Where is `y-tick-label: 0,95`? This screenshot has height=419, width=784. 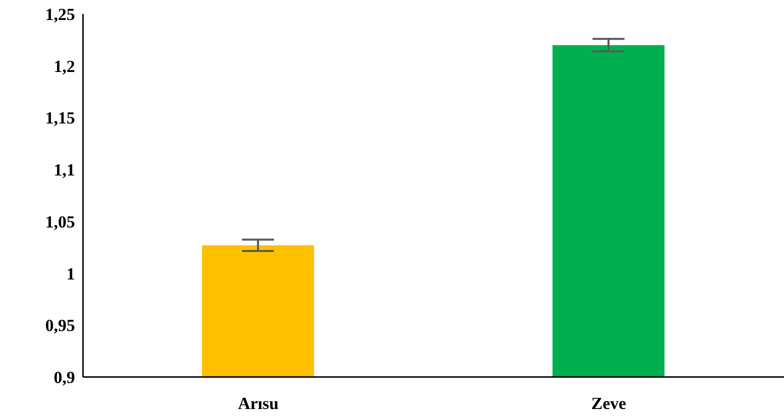 y-tick-label: 0,95 is located at coordinates (60, 326).